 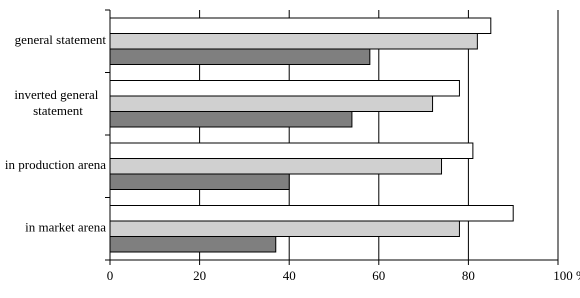 I want to click on x-tick-label: 80, so click(x=468, y=275).